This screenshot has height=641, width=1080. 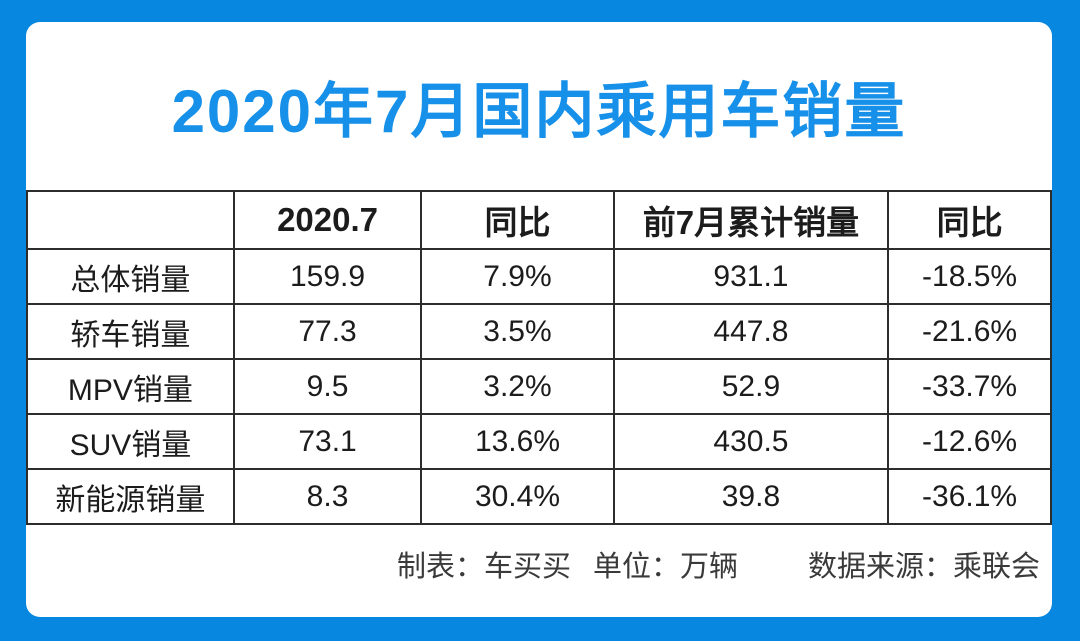 I want to click on column-header-month: 2020.7, so click(x=327, y=220).